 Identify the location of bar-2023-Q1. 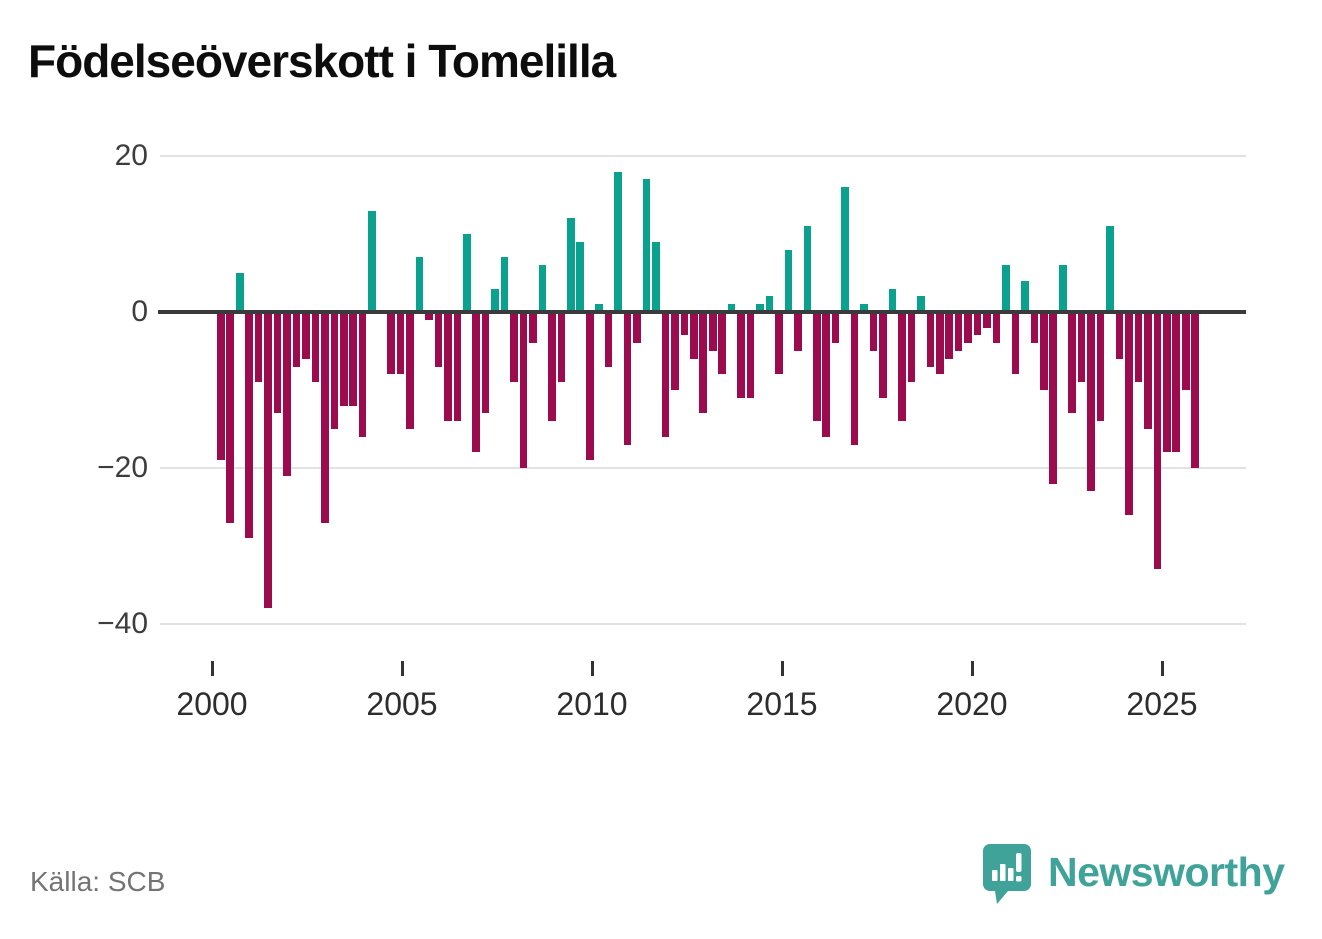
(1091, 402).